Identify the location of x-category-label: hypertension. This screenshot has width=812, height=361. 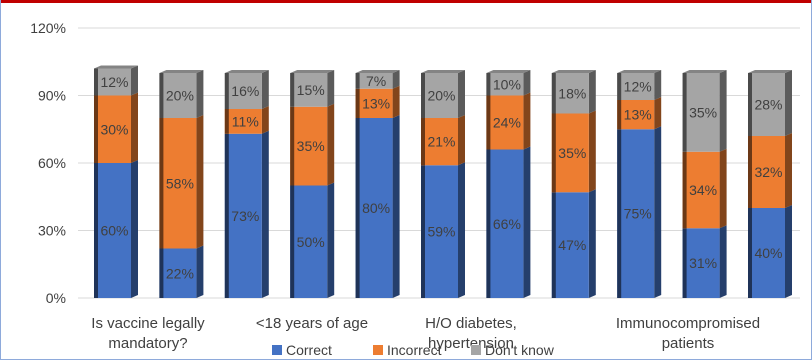
(471, 343).